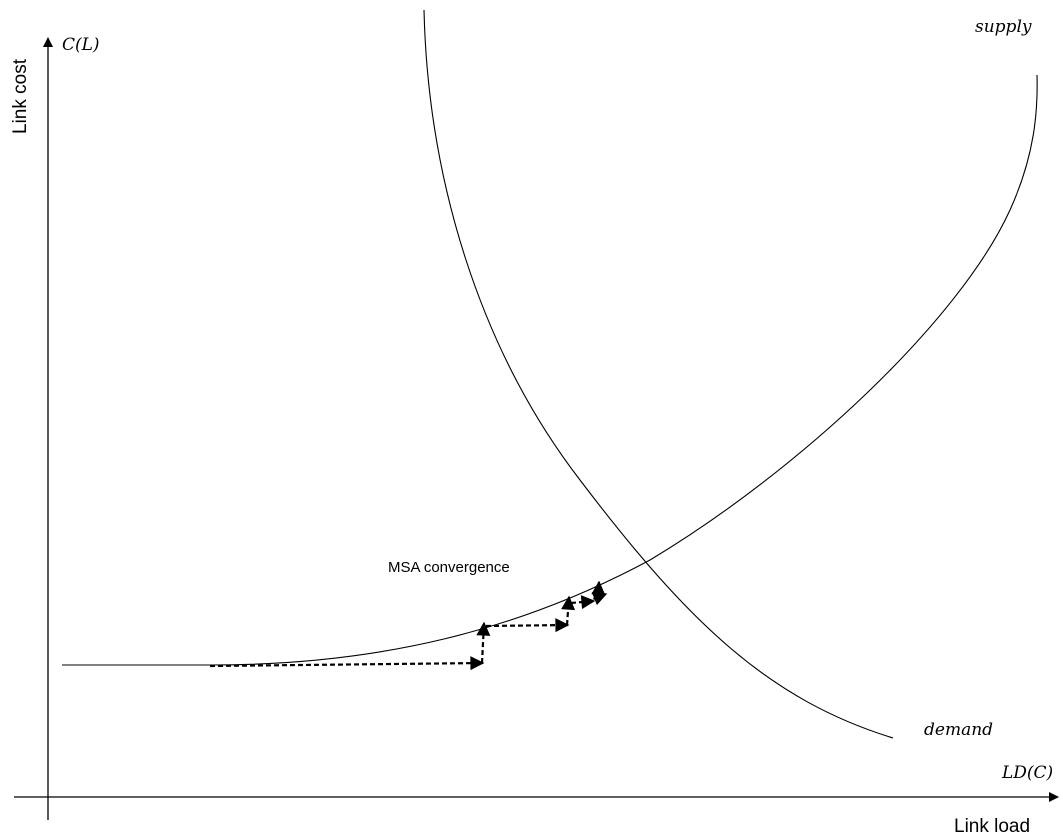  I want to click on y-axis-title: Link cost, so click(20, 96).